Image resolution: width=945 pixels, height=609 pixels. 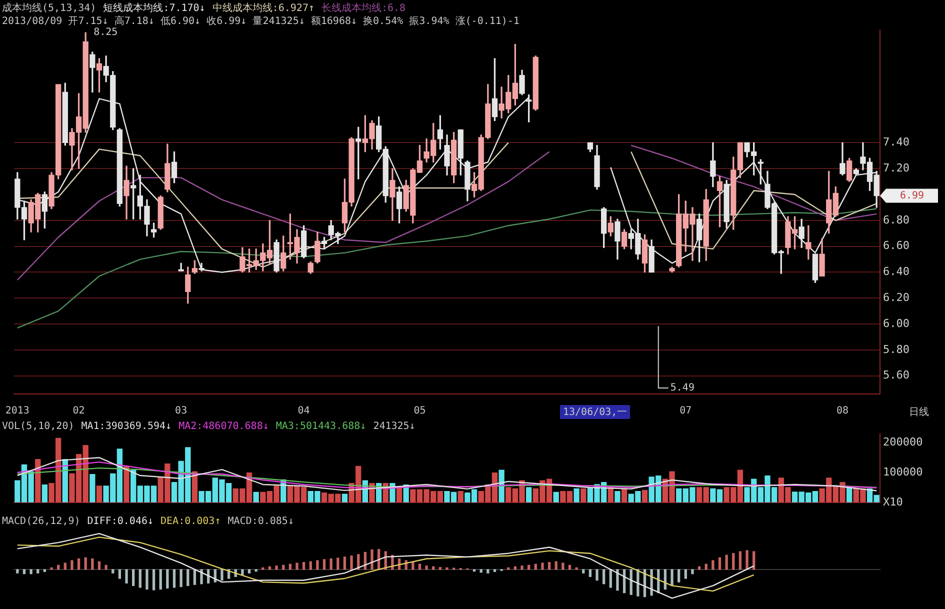 What do you see at coordinates (126, 426) in the screenshot?
I see `text: MA1:390369.594↓` at bounding box center [126, 426].